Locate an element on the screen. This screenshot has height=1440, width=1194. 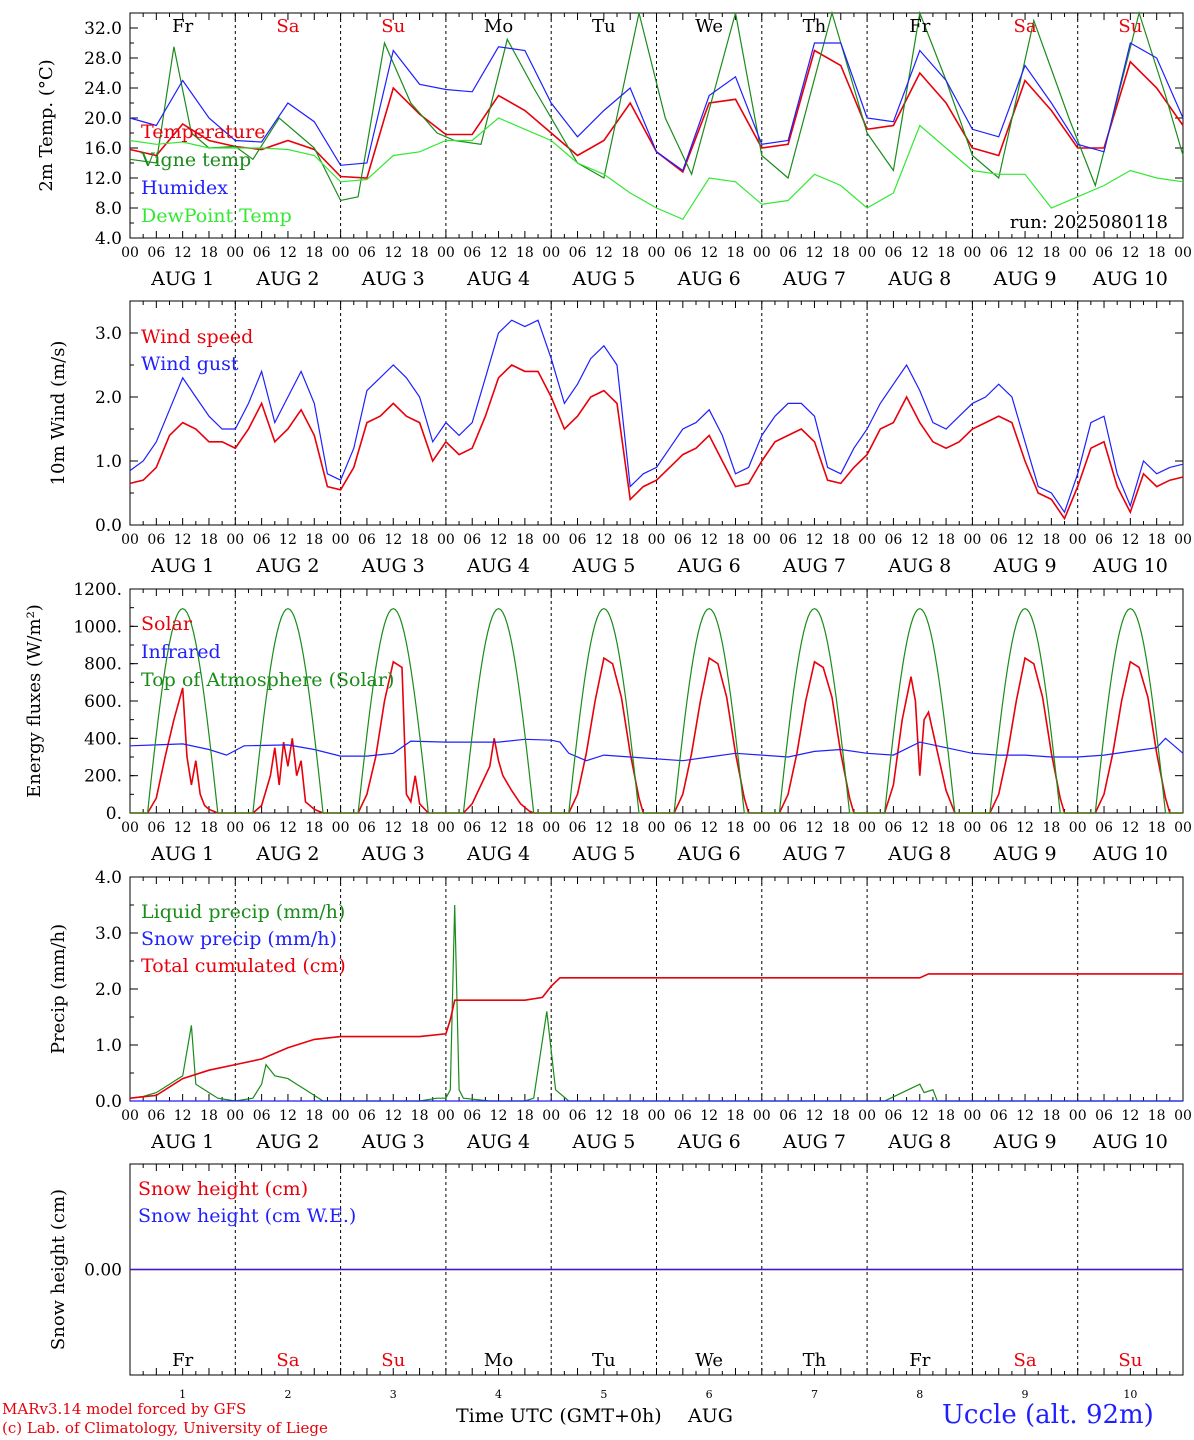
date-label: AUG 4 is located at coordinates (498, 566).